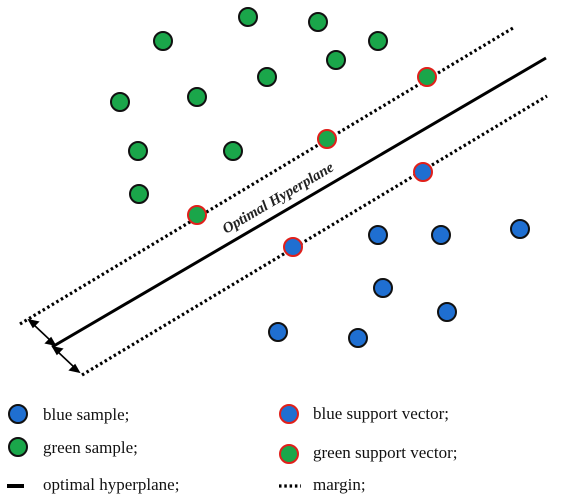 This screenshot has height=499, width=568. I want to click on legend-solid-line-icon, so click(15, 486).